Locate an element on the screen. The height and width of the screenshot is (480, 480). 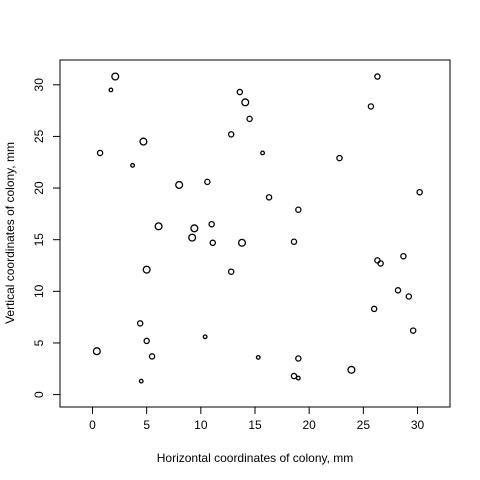
x-tick-label: 30 is located at coordinates (418, 425).